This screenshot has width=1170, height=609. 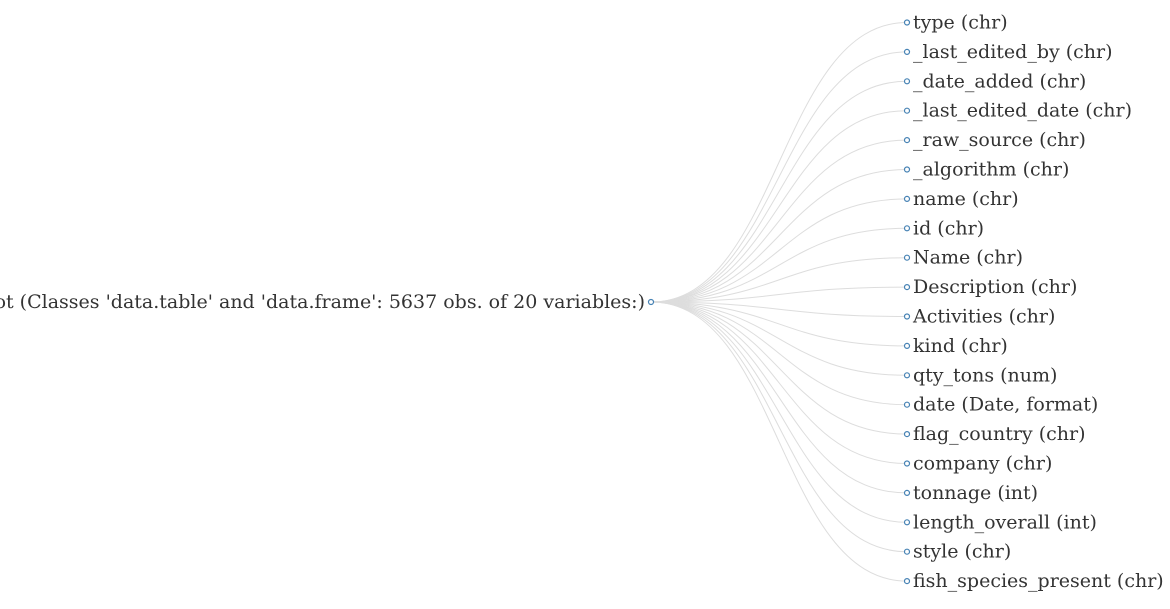 I want to click on child-node: style (chr), so click(x=958, y=552).